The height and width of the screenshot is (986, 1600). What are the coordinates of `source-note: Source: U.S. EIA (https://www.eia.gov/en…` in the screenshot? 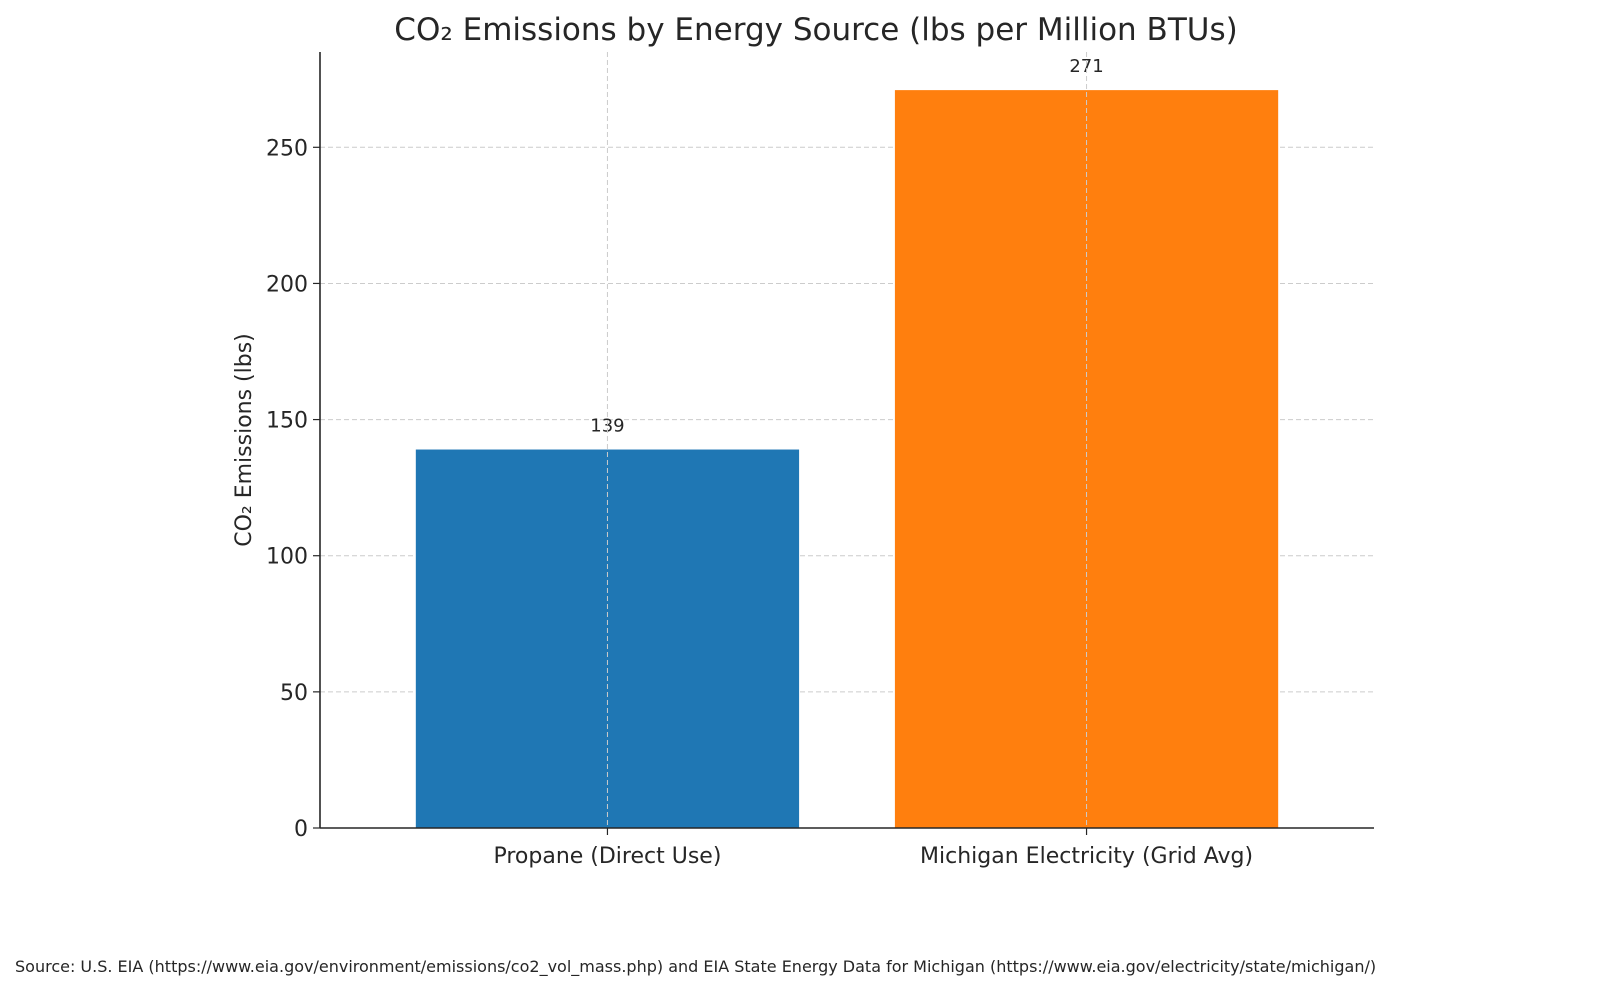 It's located at (695, 967).